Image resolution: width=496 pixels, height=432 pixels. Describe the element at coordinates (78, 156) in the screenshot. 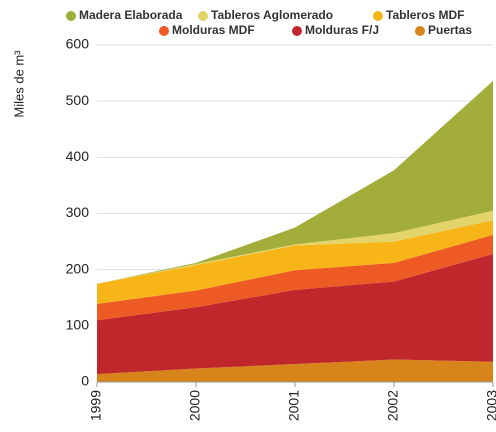

I see `y-tick-label: 400` at that location.